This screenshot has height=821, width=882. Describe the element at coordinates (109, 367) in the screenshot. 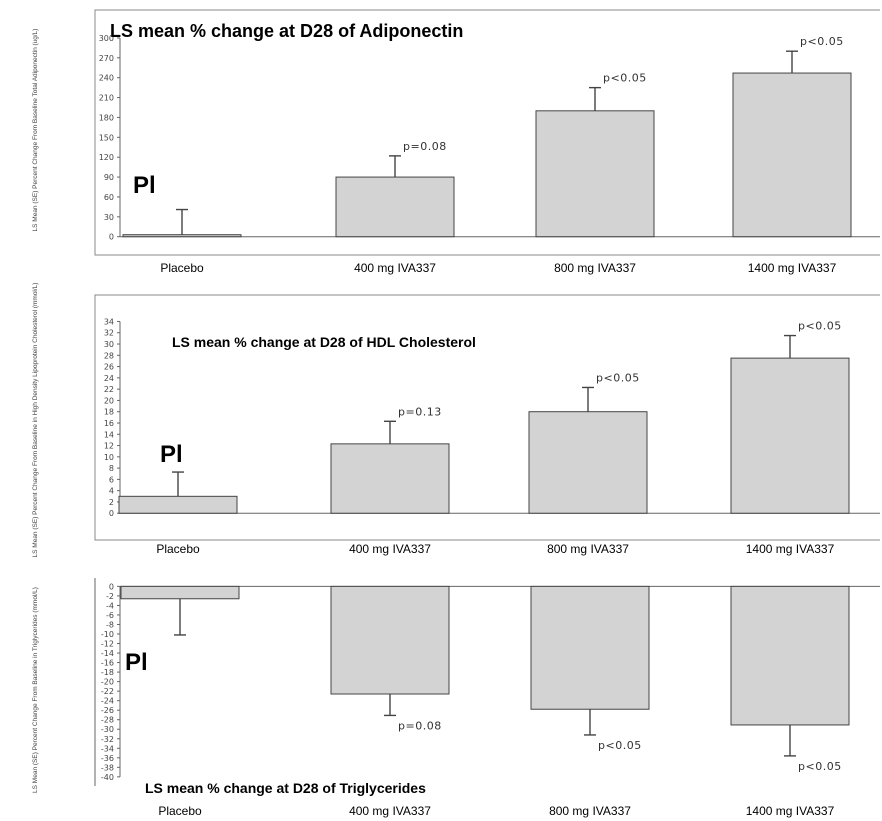

I see `y-tick-label: 26` at that location.